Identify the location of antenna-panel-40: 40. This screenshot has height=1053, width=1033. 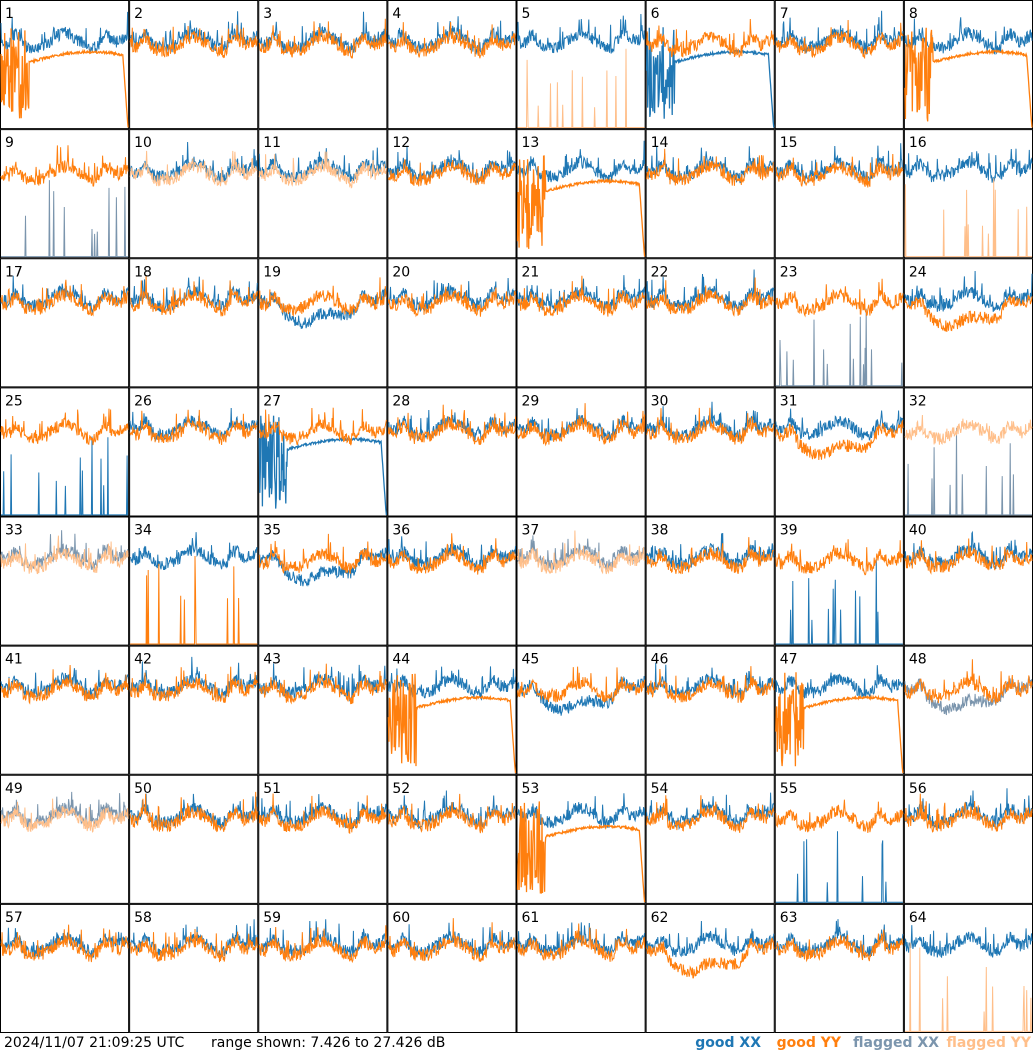
(968, 581).